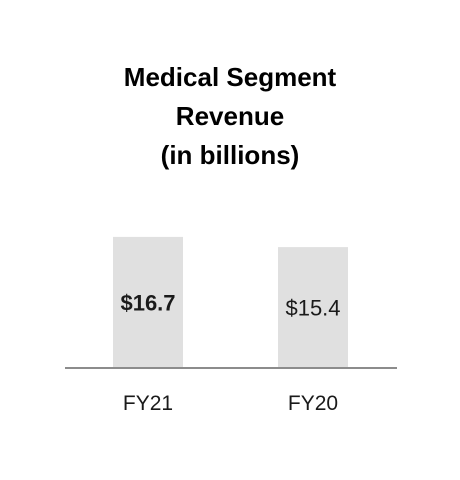  What do you see at coordinates (230, 77) in the screenshot?
I see `chart-title-line-1: Medical Segment` at bounding box center [230, 77].